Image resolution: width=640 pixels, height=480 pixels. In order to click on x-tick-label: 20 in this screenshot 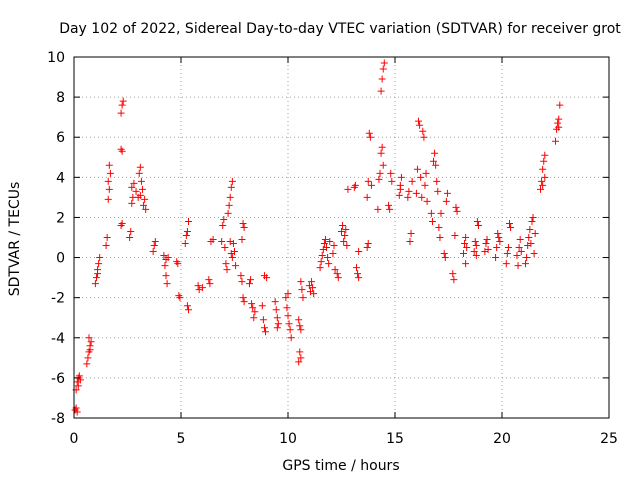, I will do `click(502, 439)`.